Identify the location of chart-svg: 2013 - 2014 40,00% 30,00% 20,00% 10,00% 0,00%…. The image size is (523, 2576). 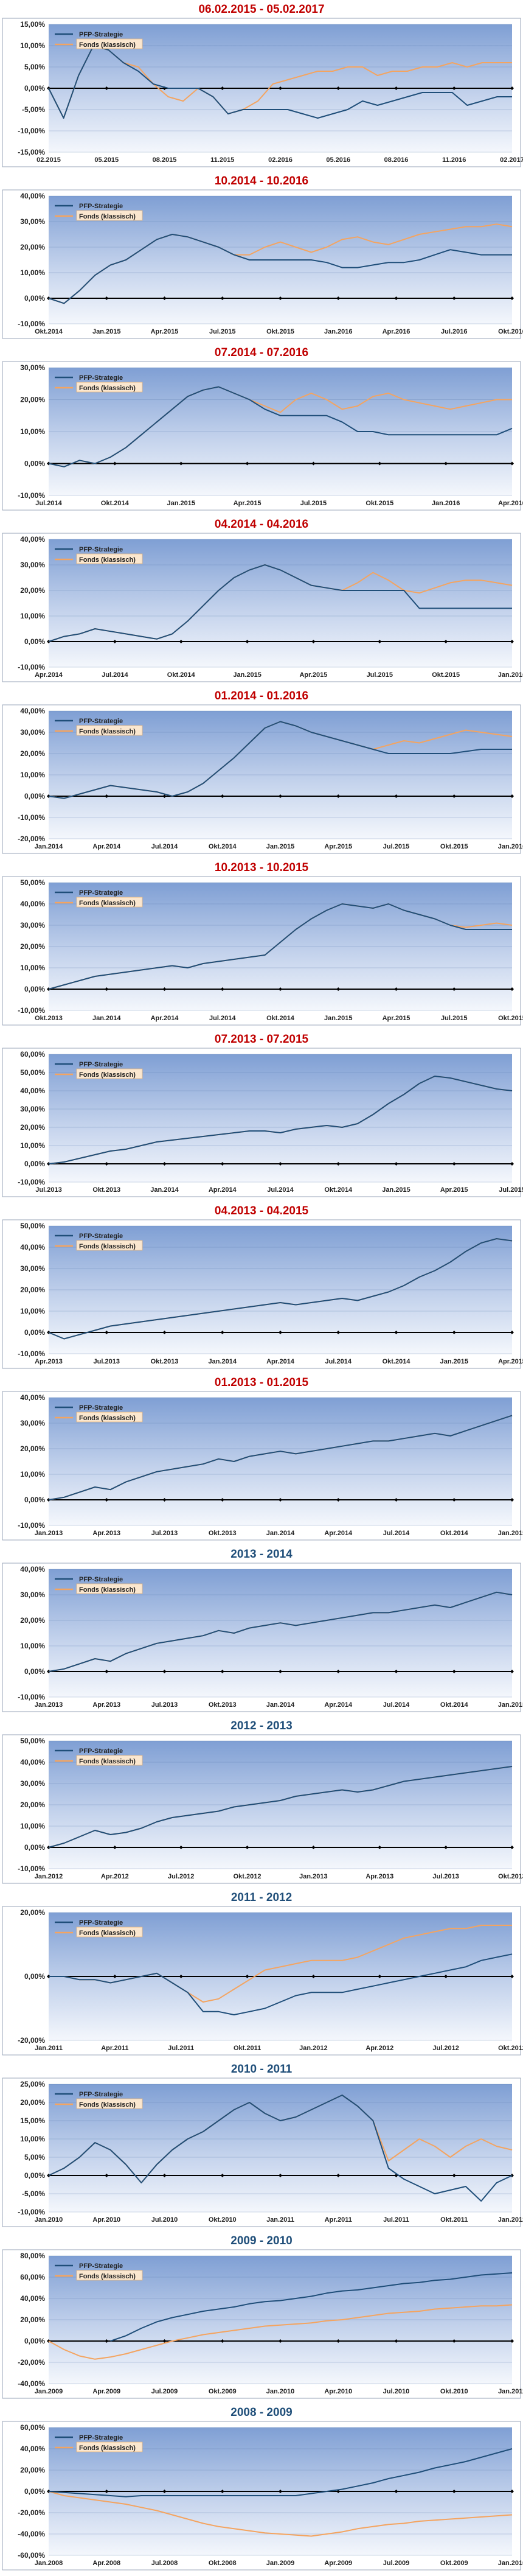
(262, 1630).